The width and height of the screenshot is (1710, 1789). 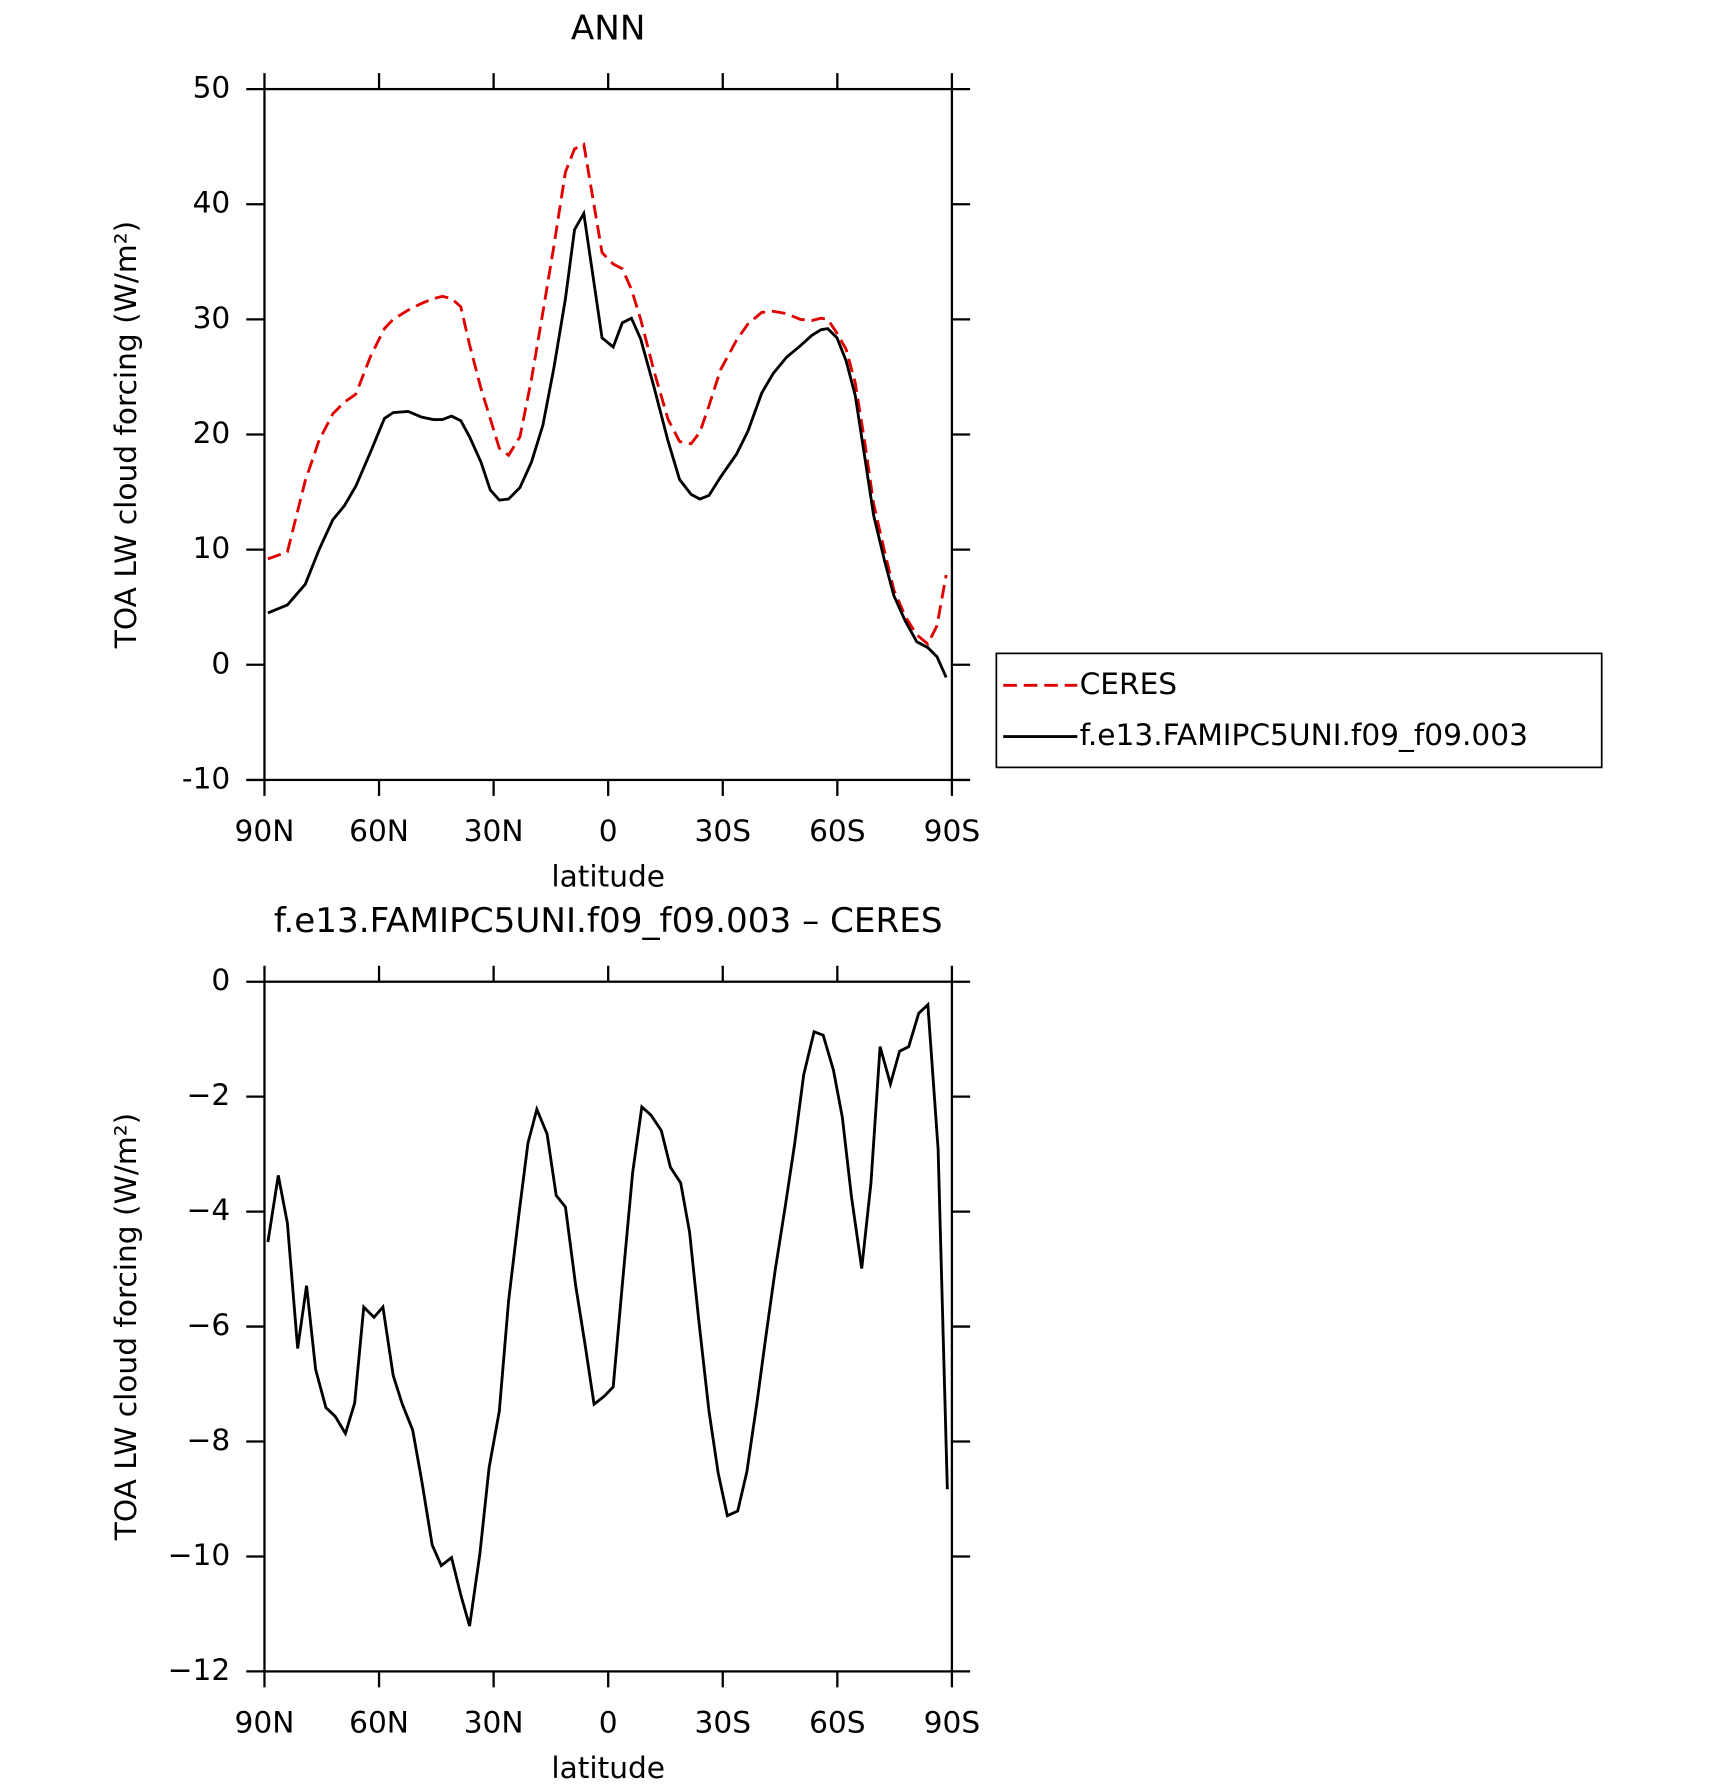 What do you see at coordinates (199, 1669) in the screenshot?
I see `y-tick-label: −12` at bounding box center [199, 1669].